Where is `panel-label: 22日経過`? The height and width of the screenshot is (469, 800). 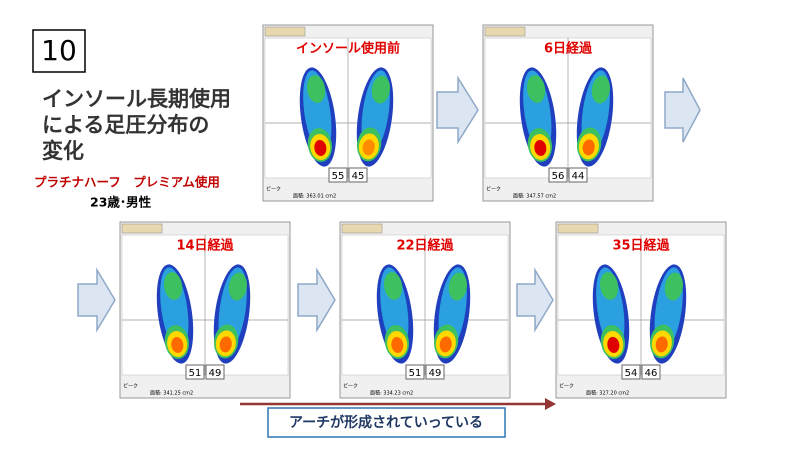
panel-label: 22日経過 is located at coordinates (425, 246).